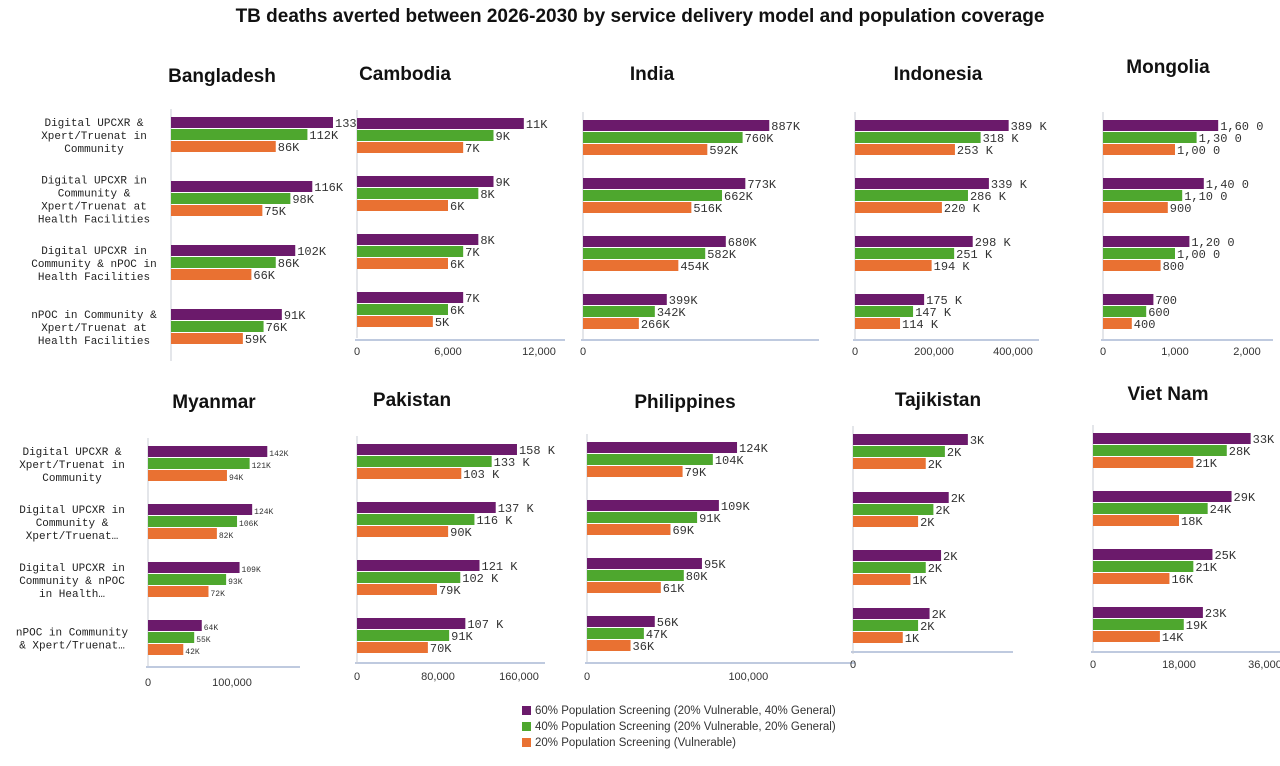 This screenshot has height=766, width=1280. Describe the element at coordinates (939, 615) in the screenshot. I see `tajikistan-value-label-4-series-1: 2K` at that location.